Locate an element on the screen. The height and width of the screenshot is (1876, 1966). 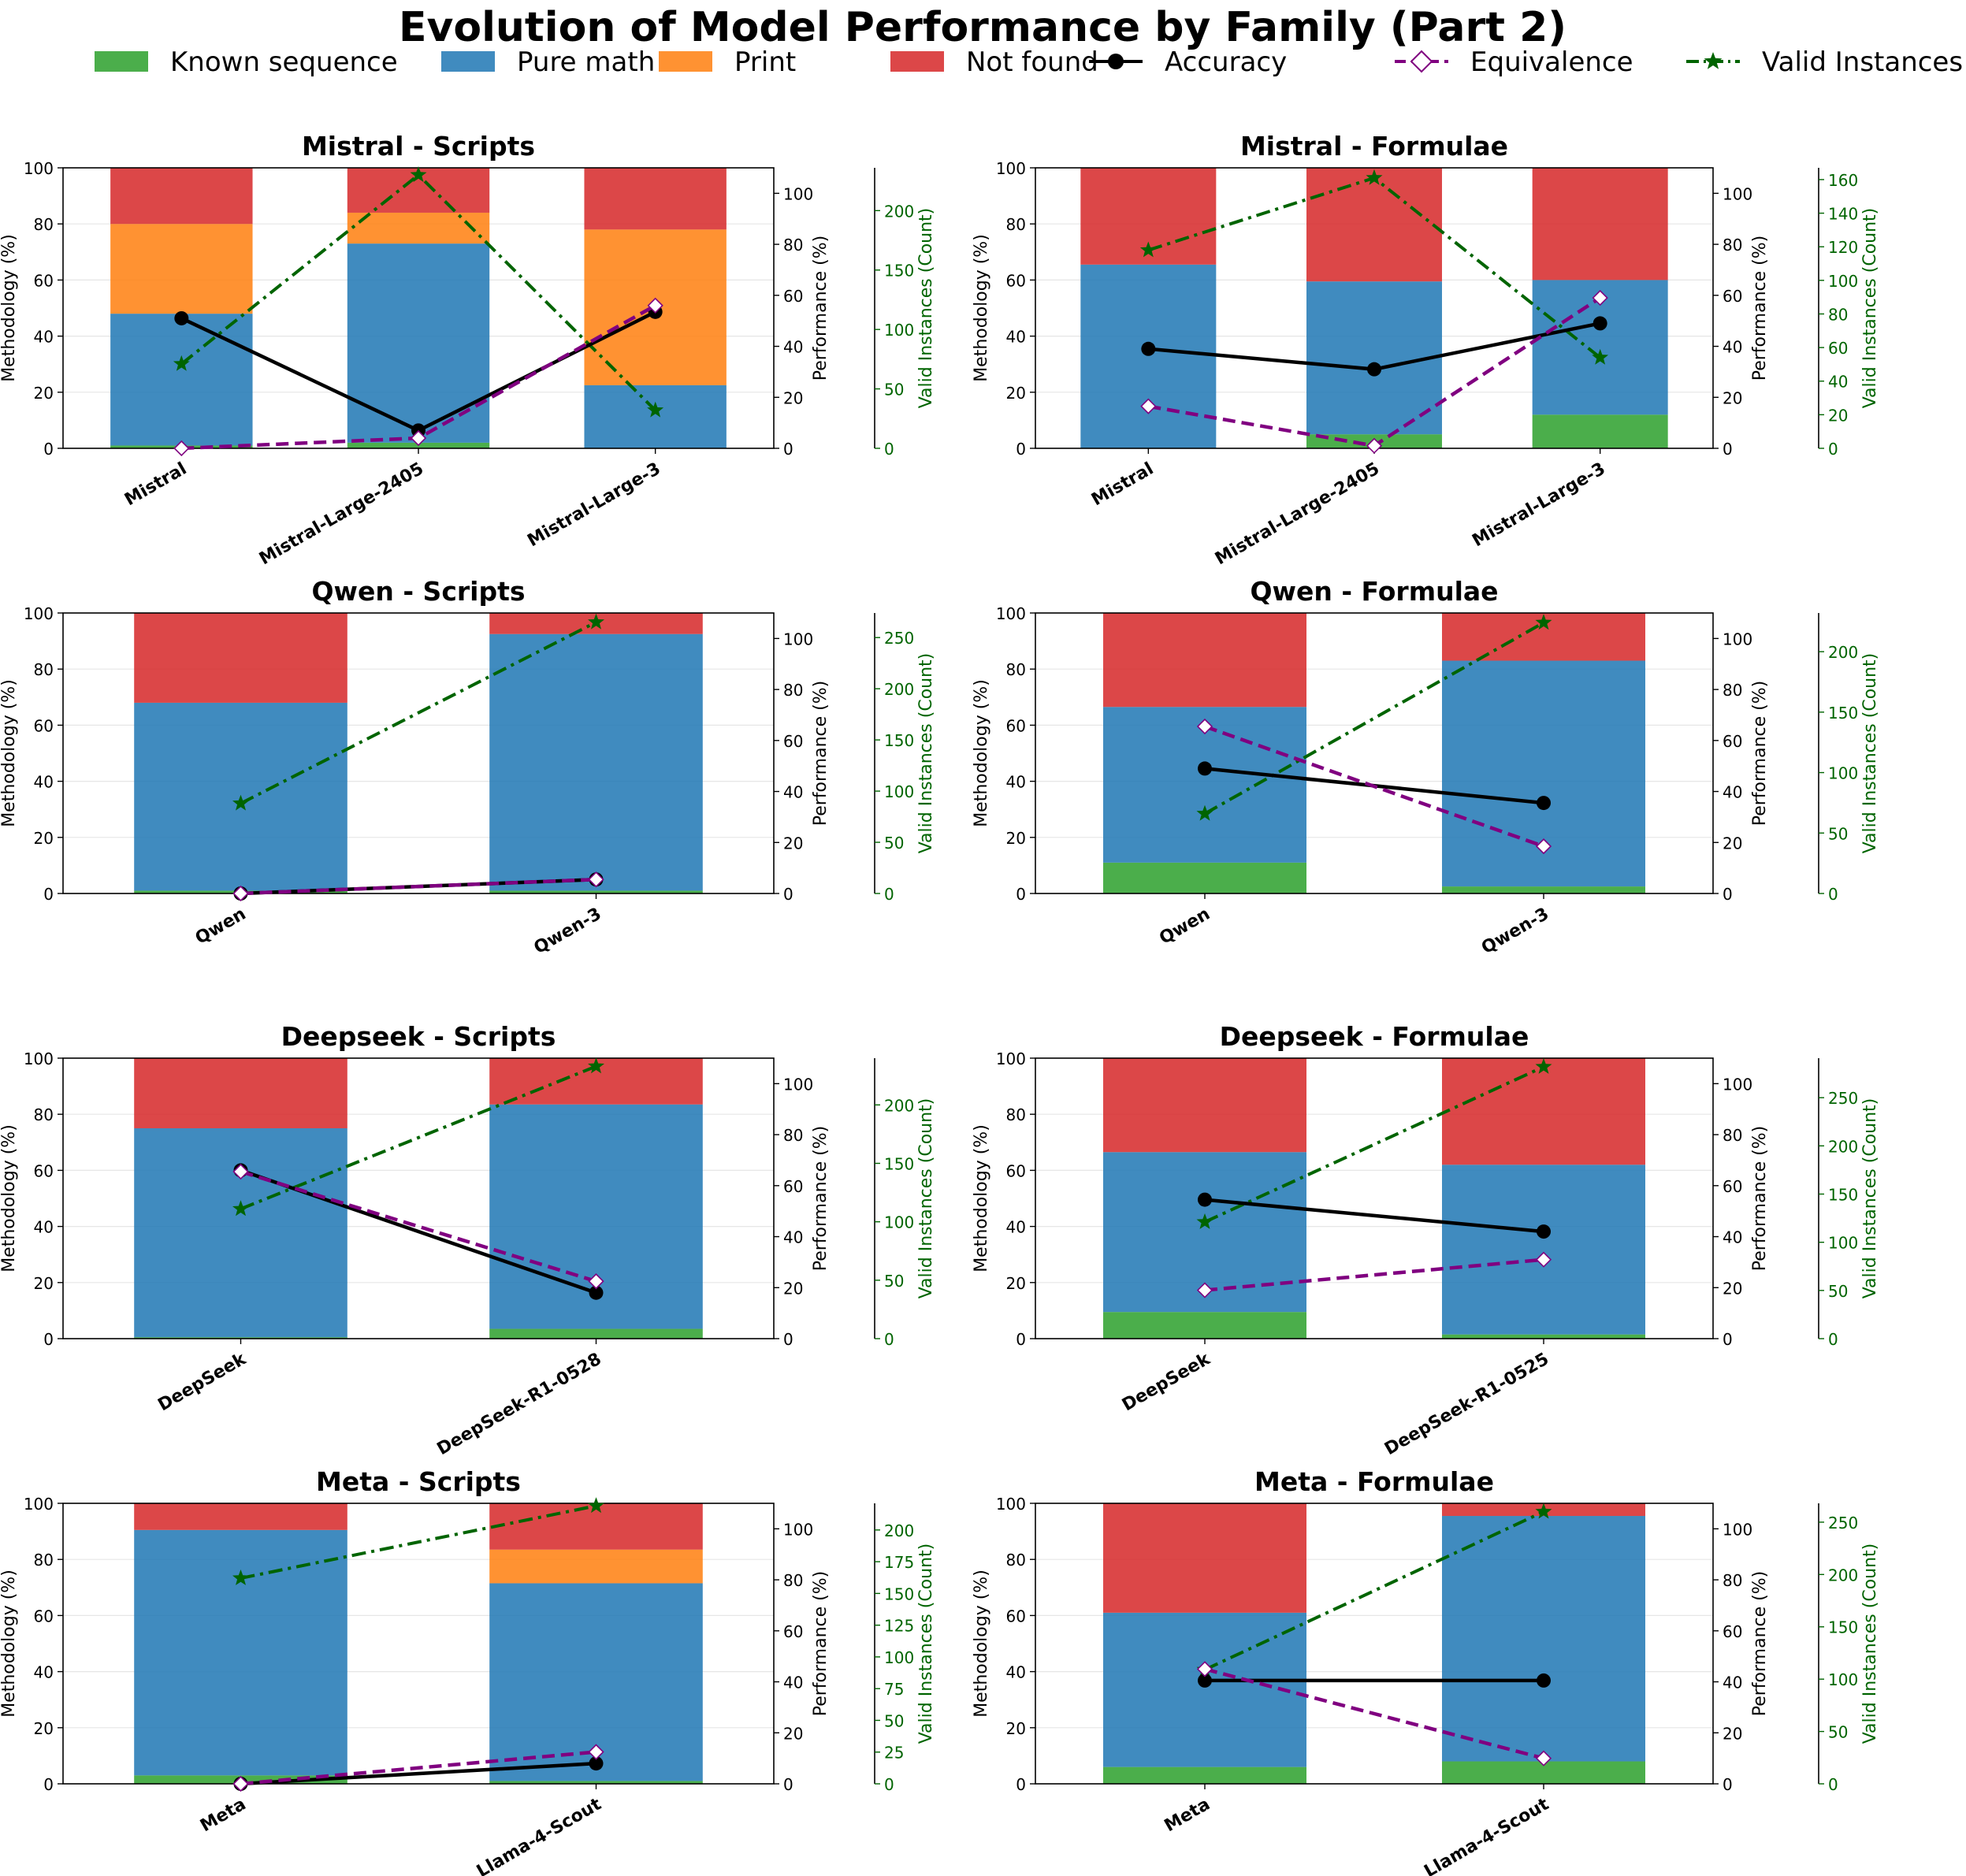
legend-label-known: Known sequence is located at coordinates (284, 62).